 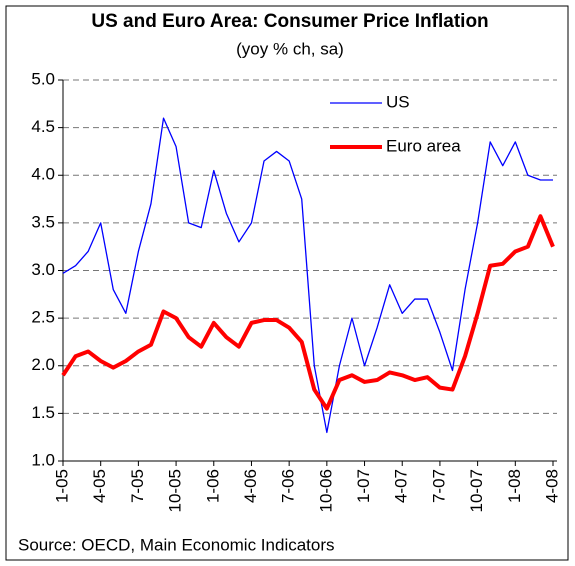 What do you see at coordinates (137, 486) in the screenshot?
I see `x-tick-label: 7-05` at bounding box center [137, 486].